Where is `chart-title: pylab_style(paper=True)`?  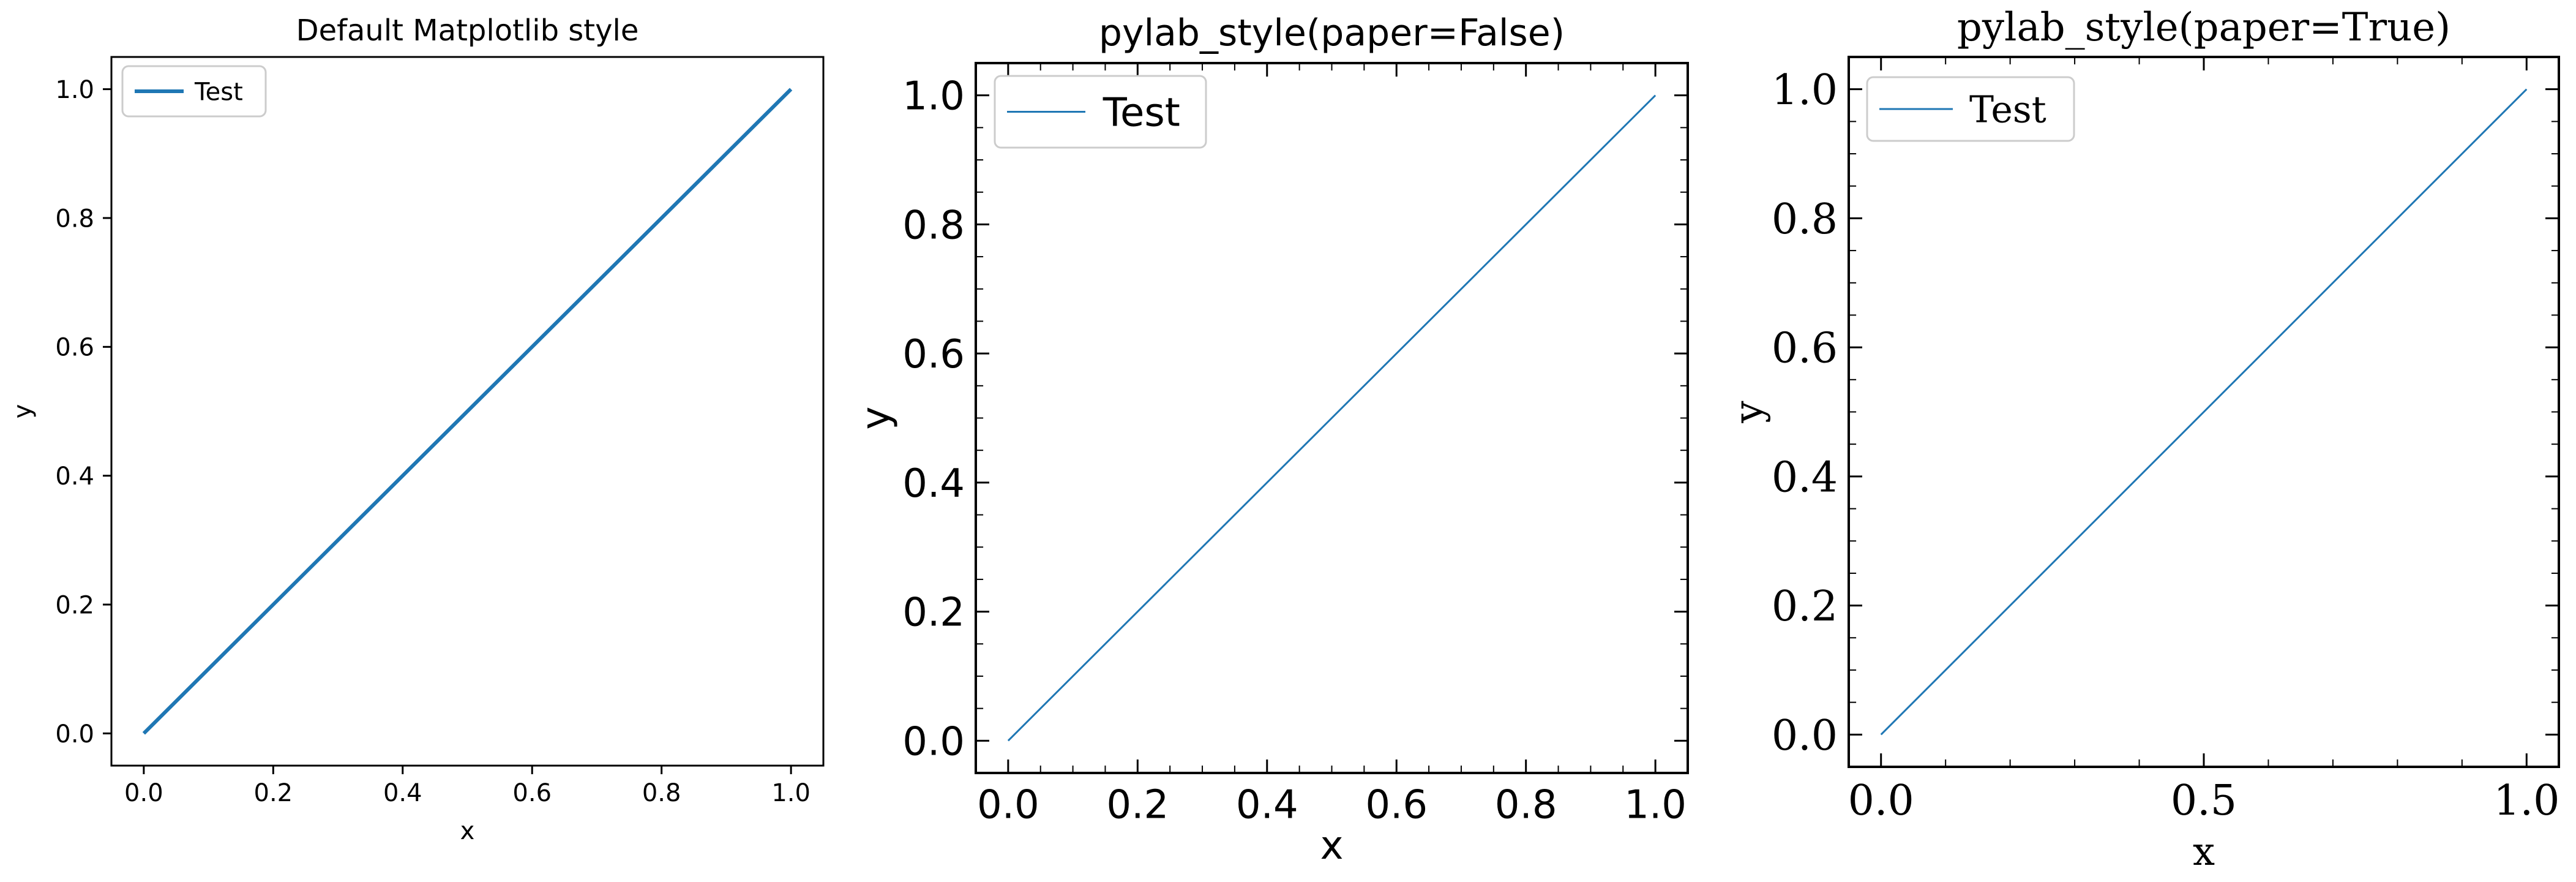 chart-title: pylab_style(paper=True) is located at coordinates (2204, 28).